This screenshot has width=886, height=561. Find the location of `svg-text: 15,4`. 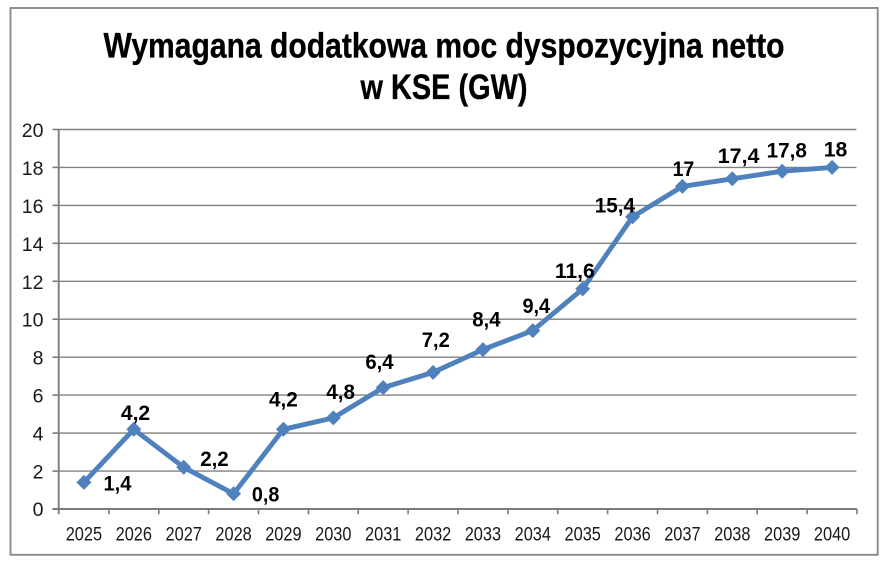

svg-text: 15,4 is located at coordinates (615, 205).